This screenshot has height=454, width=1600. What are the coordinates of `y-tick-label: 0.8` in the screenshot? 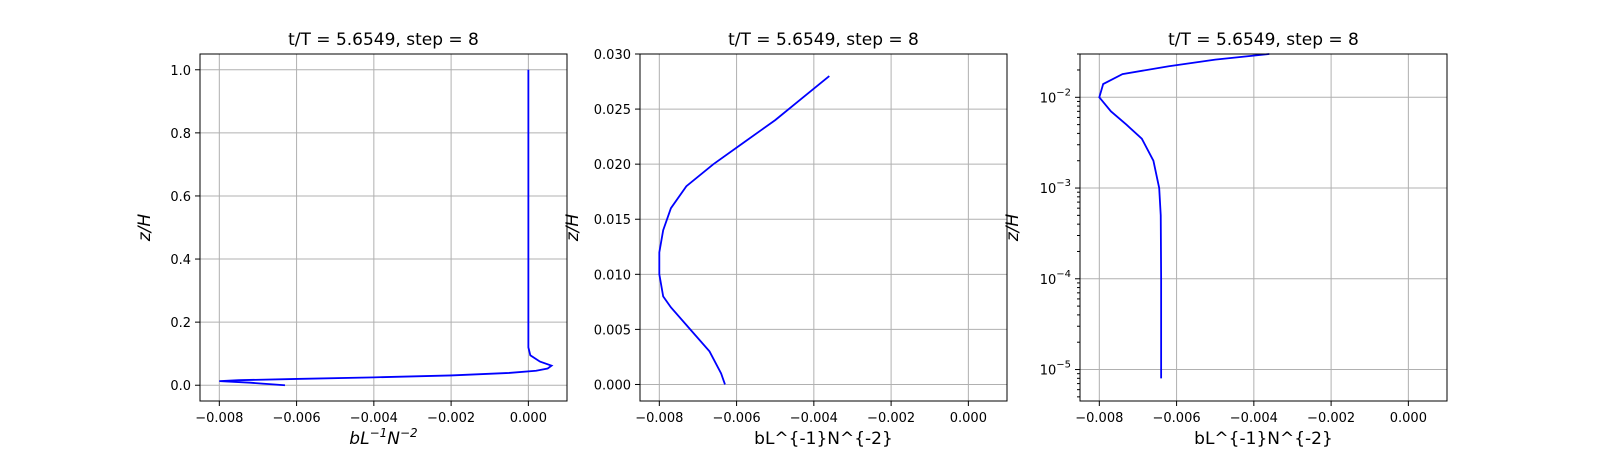 It's located at (180, 134).